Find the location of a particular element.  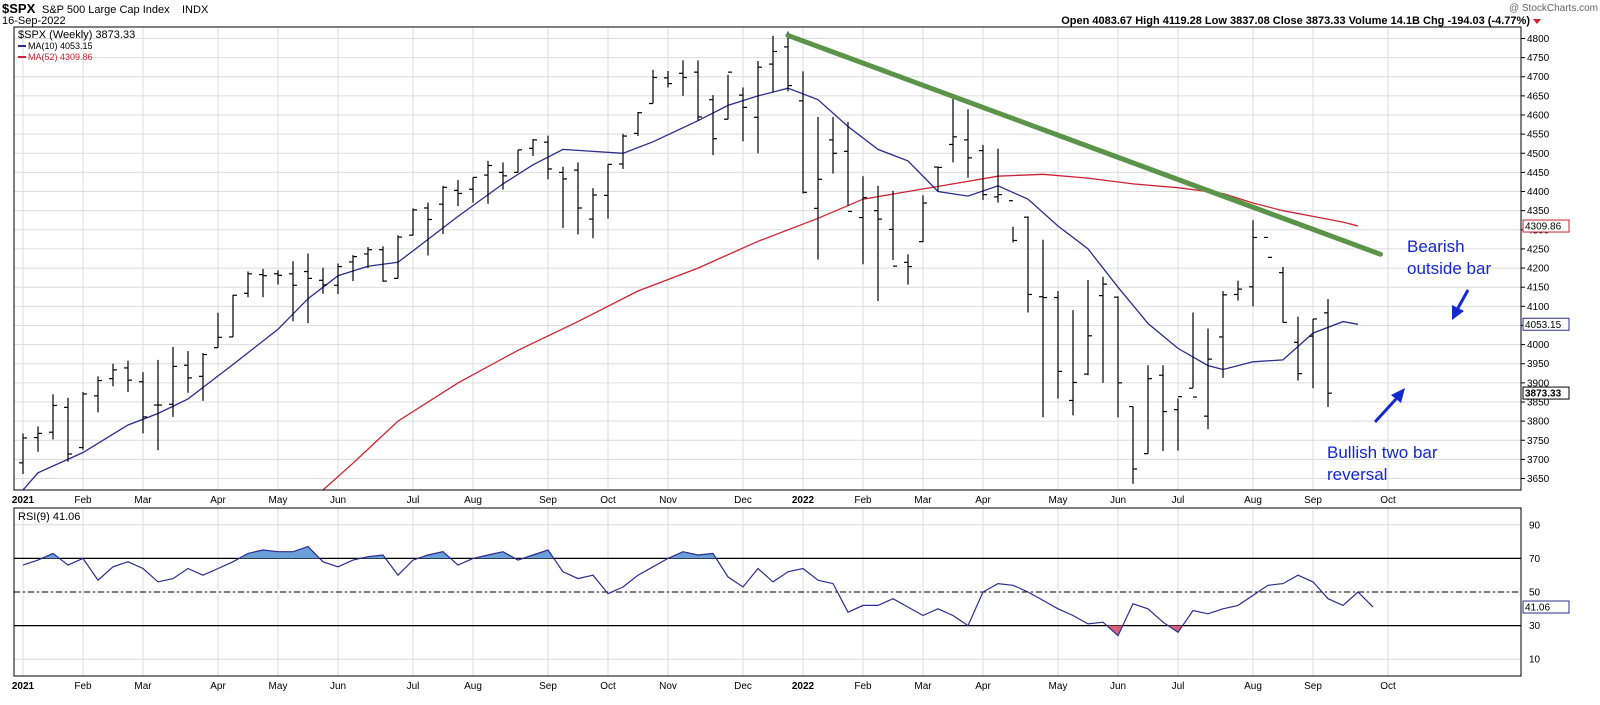

x-tick-label: Jul is located at coordinates (413, 500).